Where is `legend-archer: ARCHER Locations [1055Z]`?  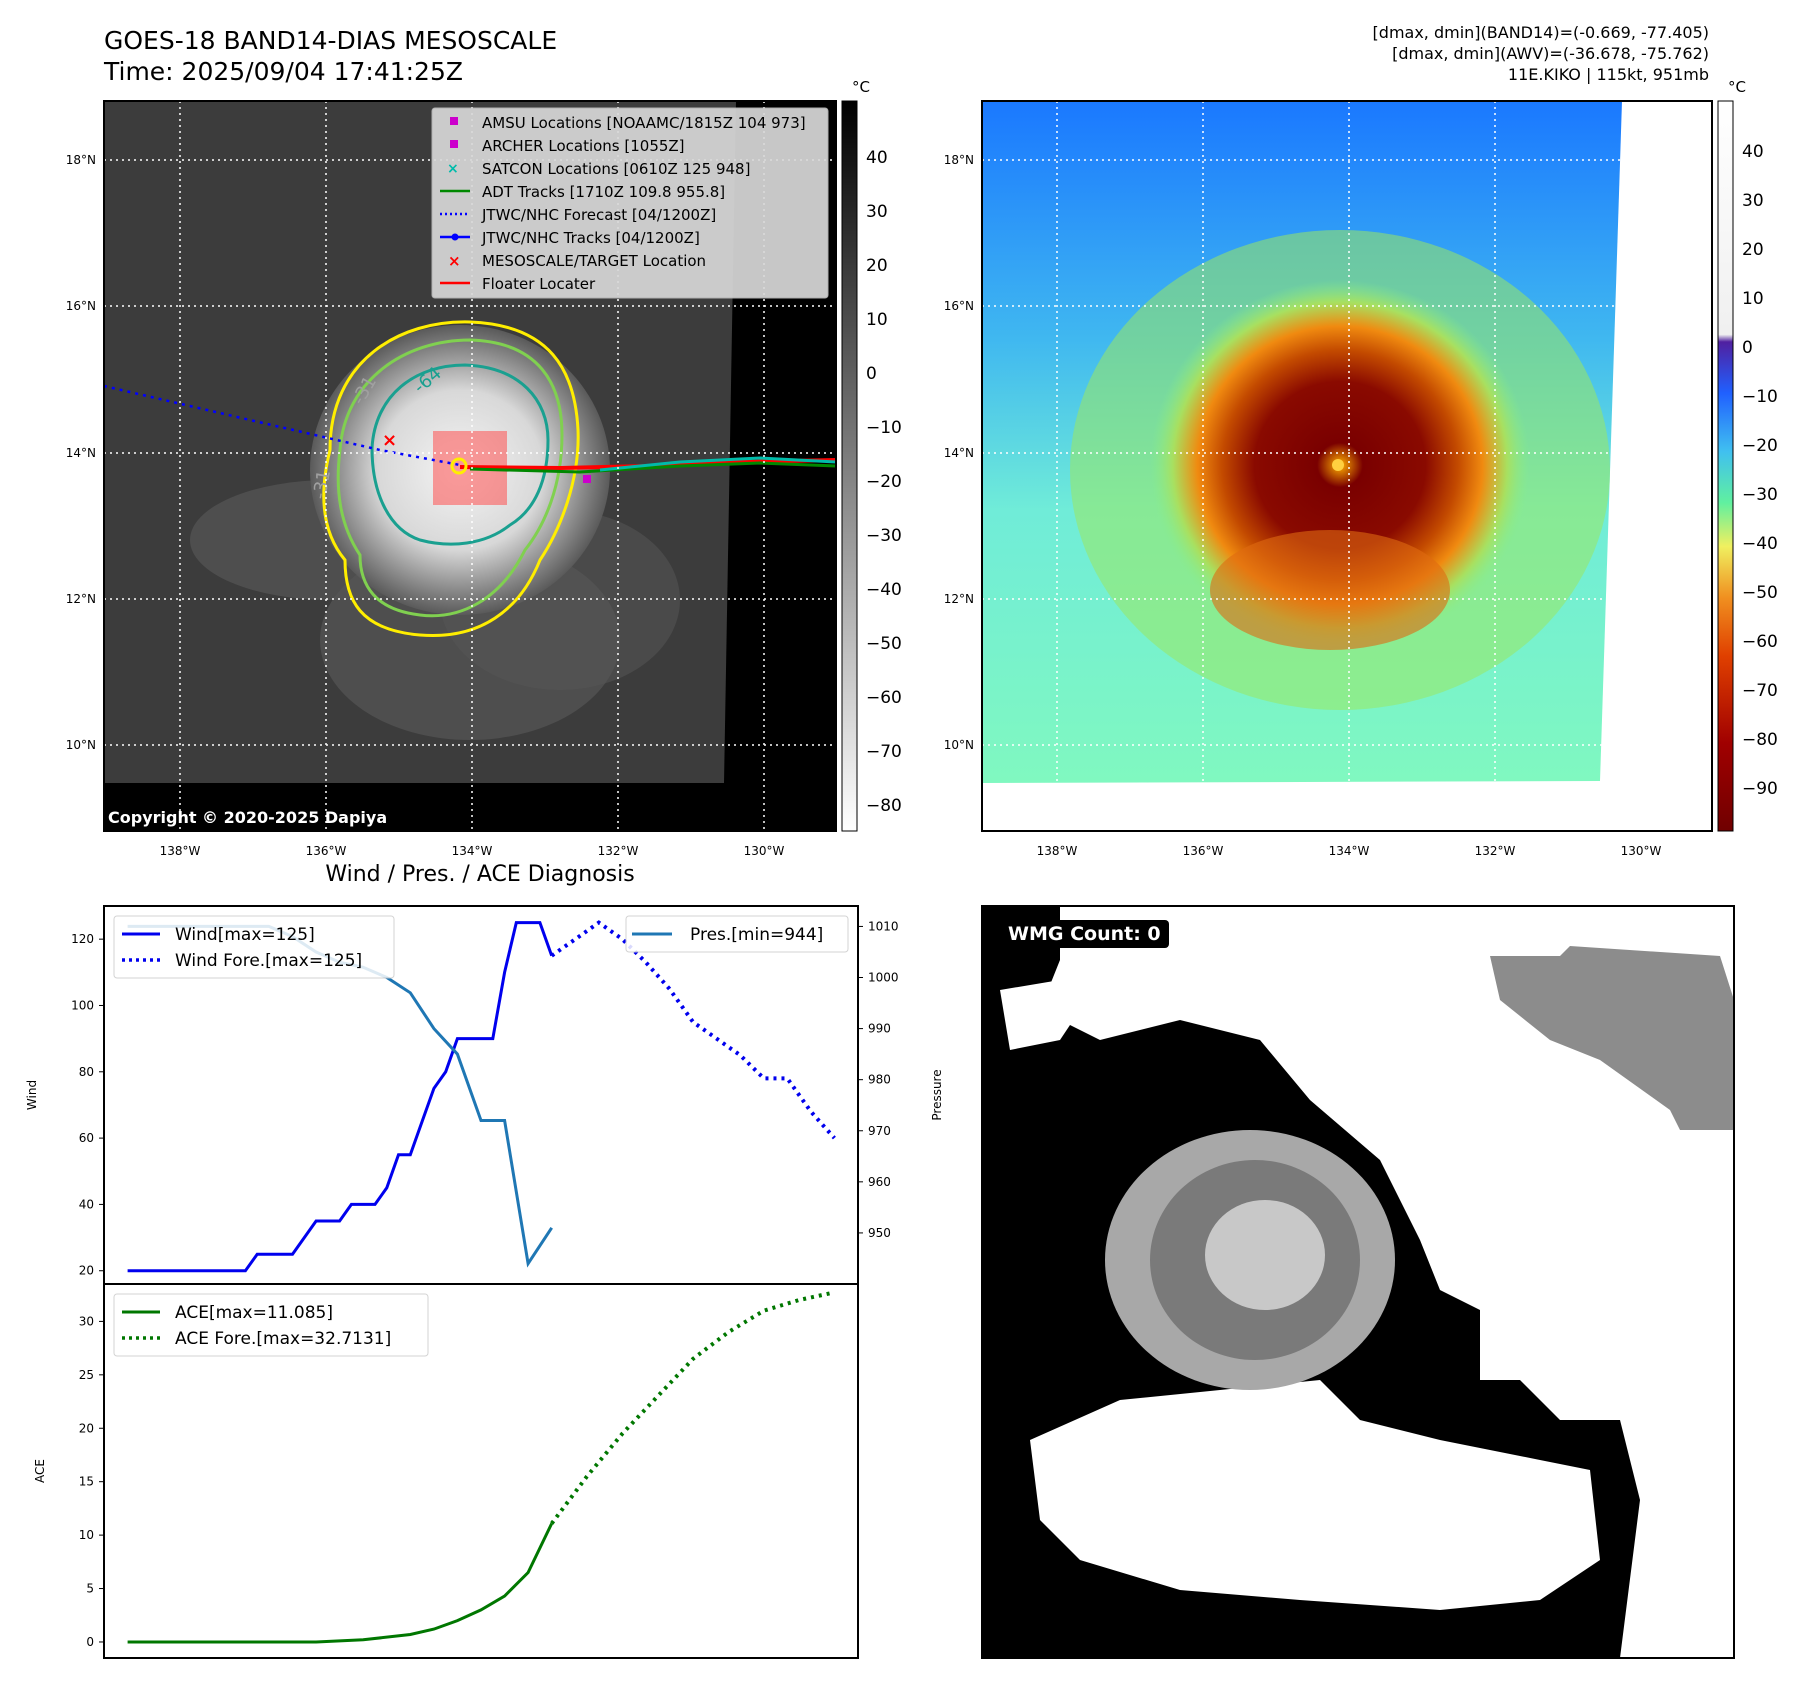 legend-archer: ARCHER Locations [1055Z] is located at coordinates (583, 146).